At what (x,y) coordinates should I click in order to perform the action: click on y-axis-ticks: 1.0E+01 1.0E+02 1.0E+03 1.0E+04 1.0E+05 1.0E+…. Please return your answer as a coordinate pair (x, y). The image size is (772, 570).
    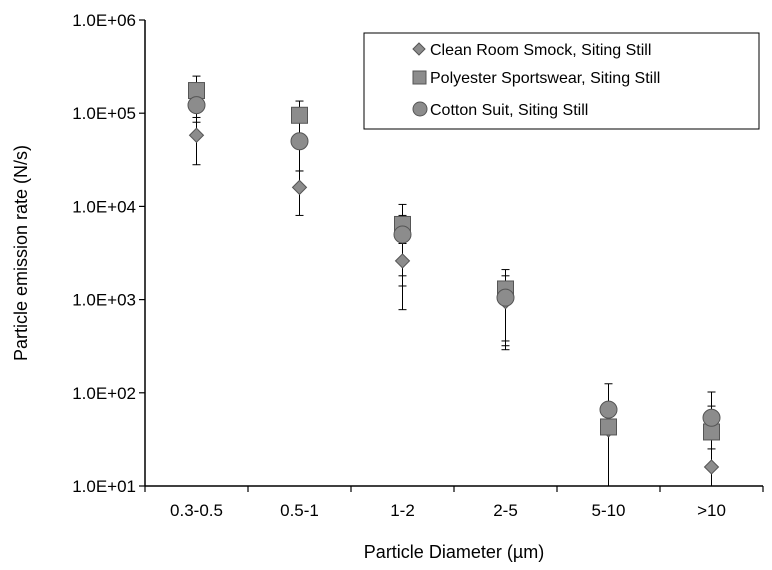
    Looking at the image, I should click on (108, 253).